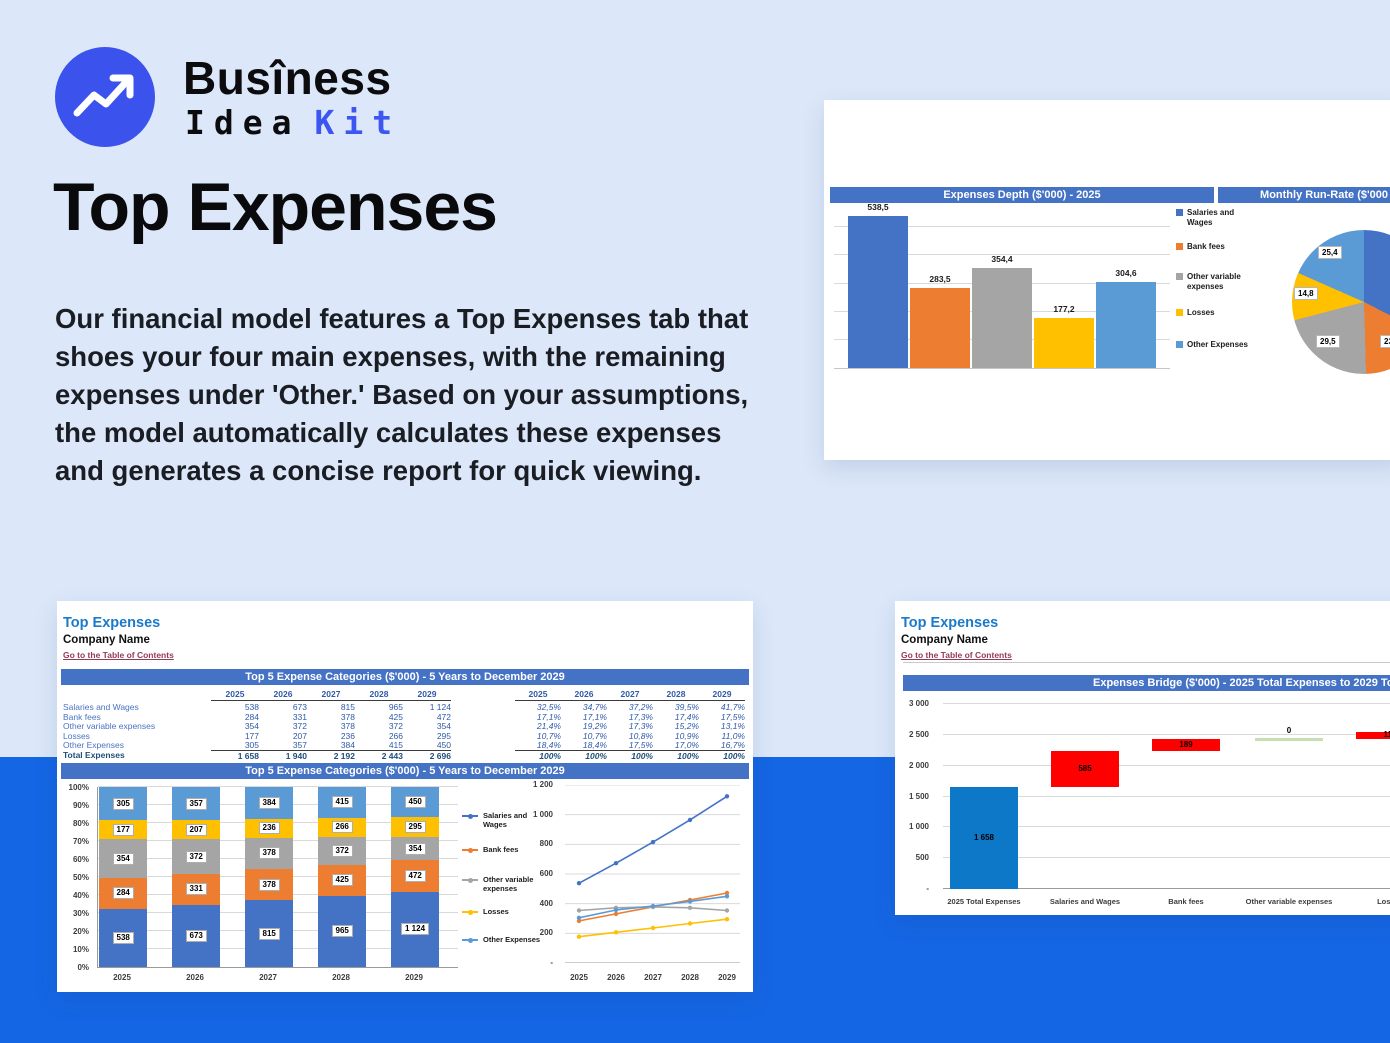 The height and width of the screenshot is (1043, 1390). What do you see at coordinates (80, 949) in the screenshot?
I see `y-tick: 10%` at bounding box center [80, 949].